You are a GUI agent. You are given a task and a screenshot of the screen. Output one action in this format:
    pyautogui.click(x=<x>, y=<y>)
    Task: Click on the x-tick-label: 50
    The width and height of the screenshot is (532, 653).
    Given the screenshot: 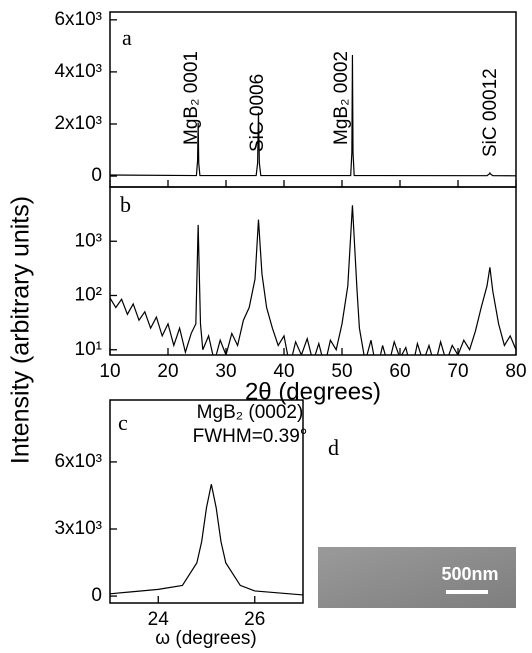 What is the action you would take?
    pyautogui.click(x=341, y=371)
    